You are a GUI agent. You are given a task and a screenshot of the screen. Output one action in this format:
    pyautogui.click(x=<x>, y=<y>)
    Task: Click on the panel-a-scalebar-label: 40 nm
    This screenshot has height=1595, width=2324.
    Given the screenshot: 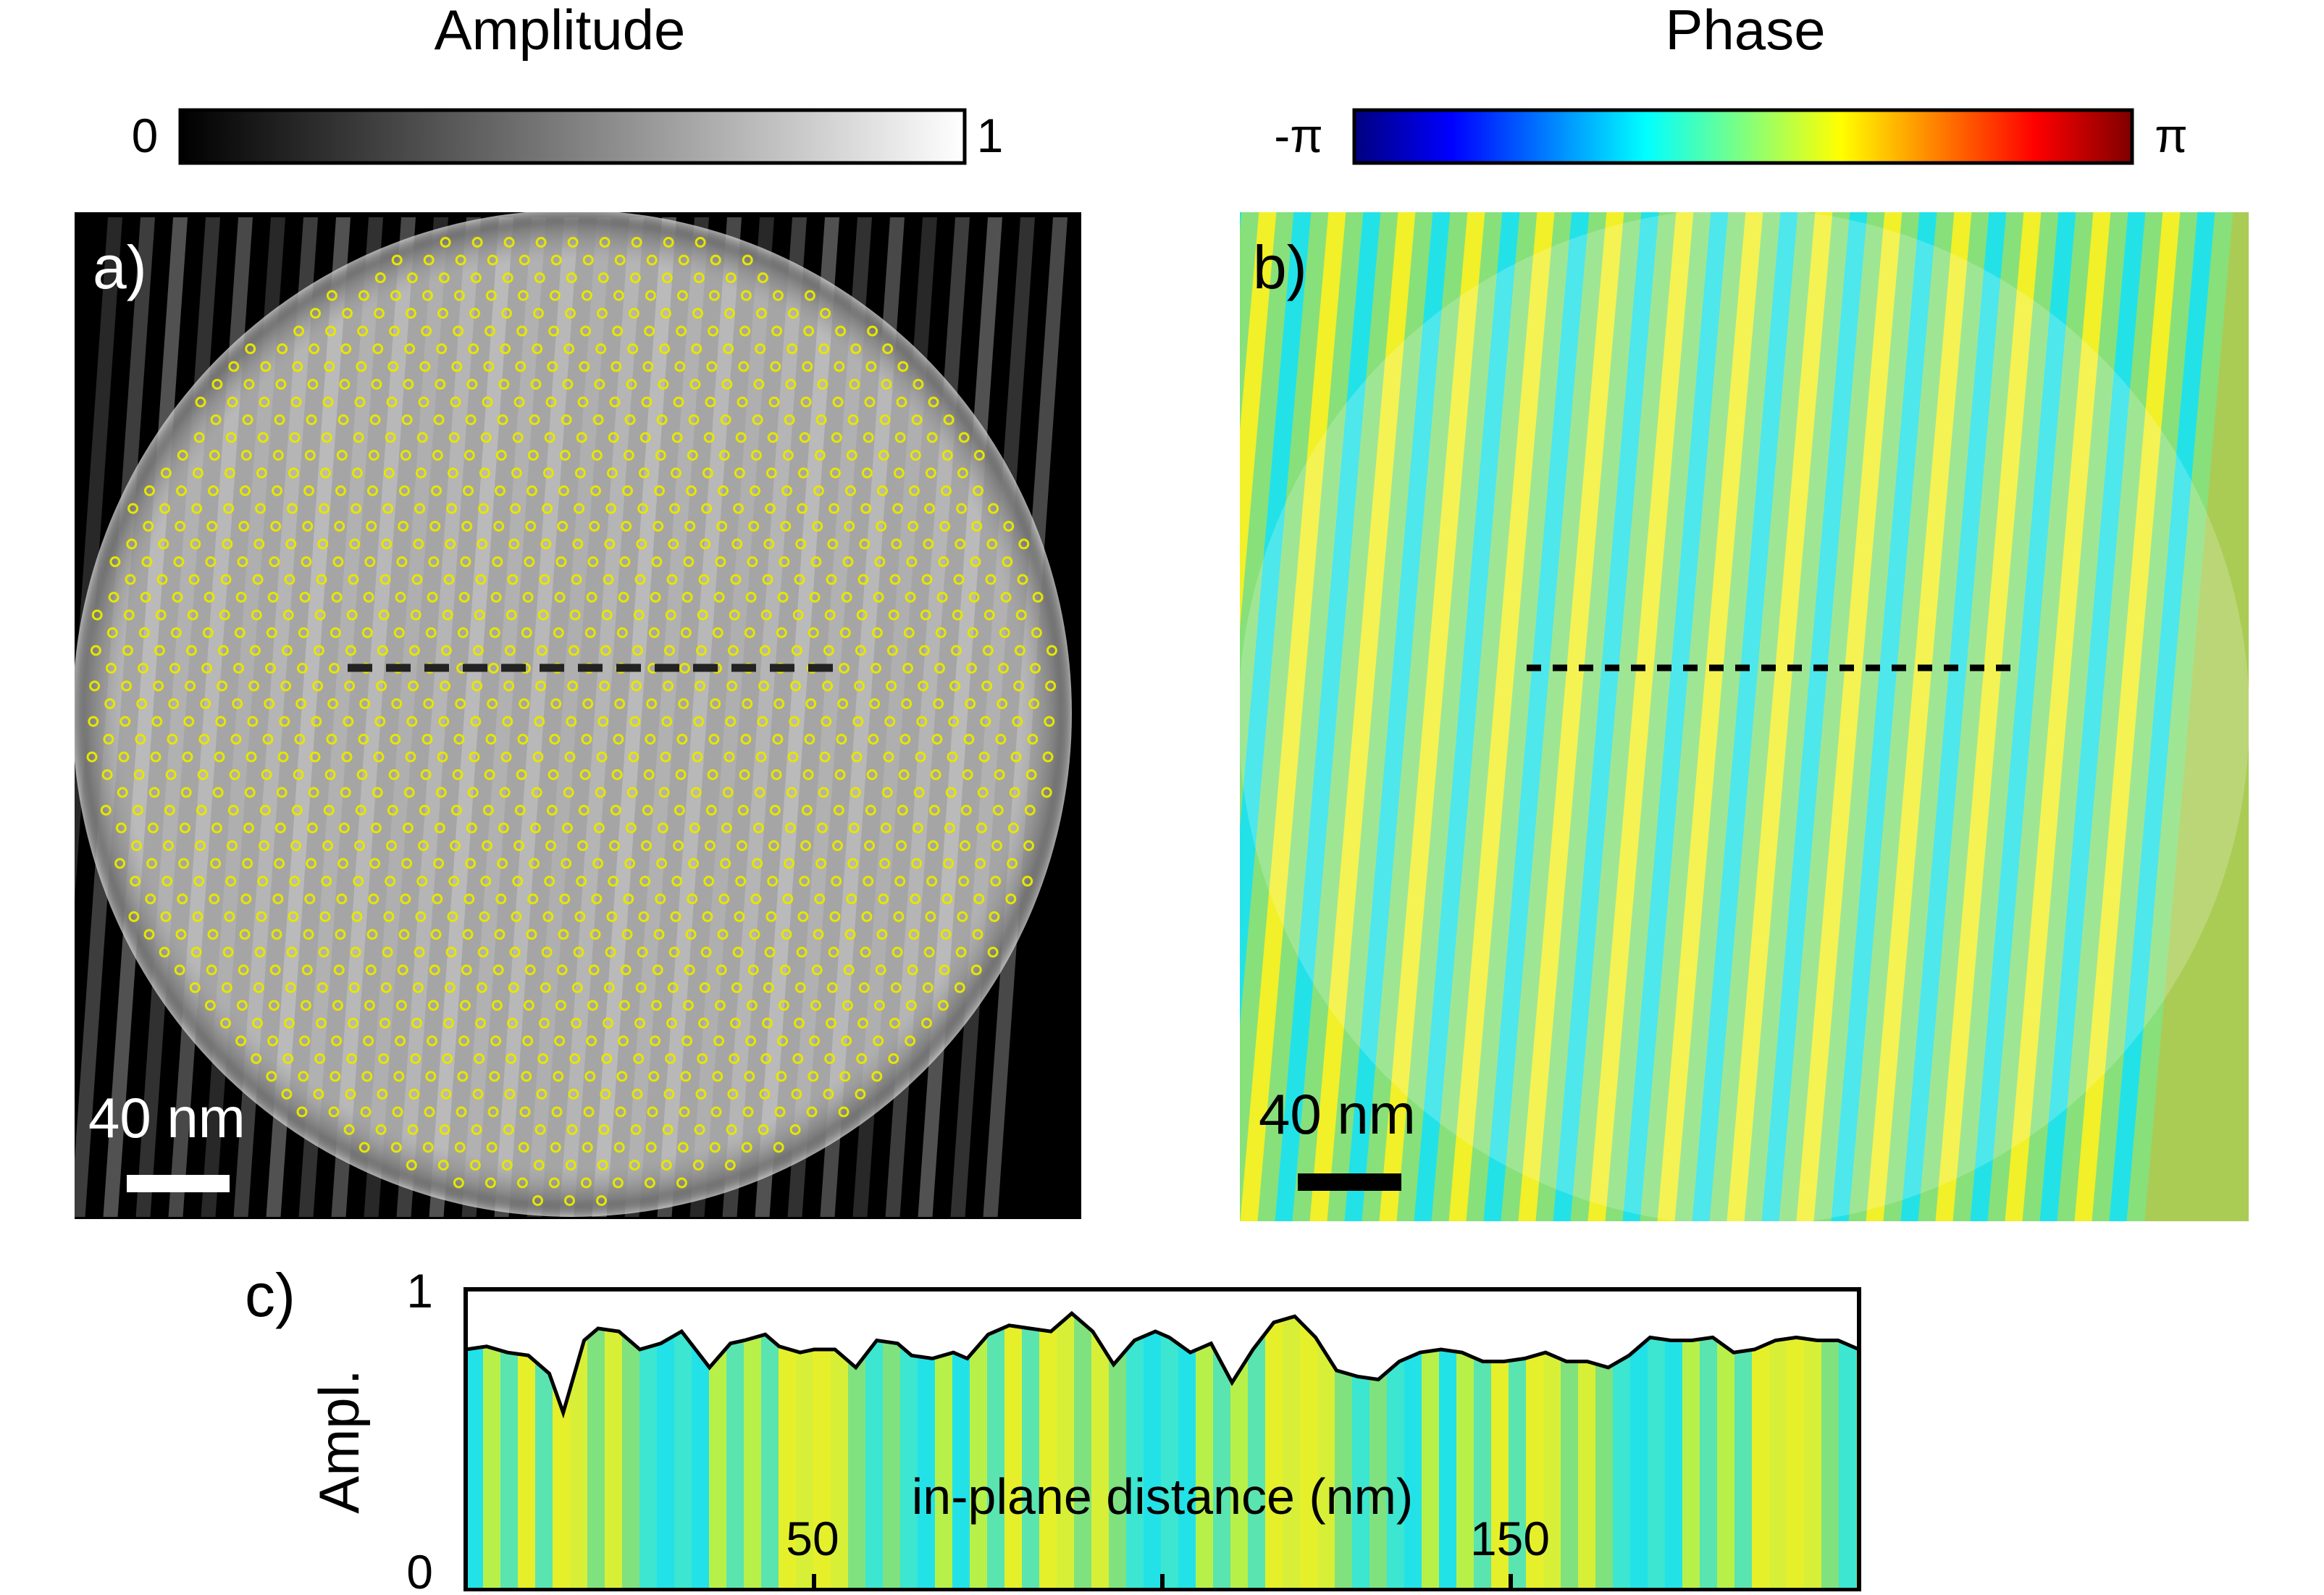 What is the action you would take?
    pyautogui.click(x=167, y=1118)
    